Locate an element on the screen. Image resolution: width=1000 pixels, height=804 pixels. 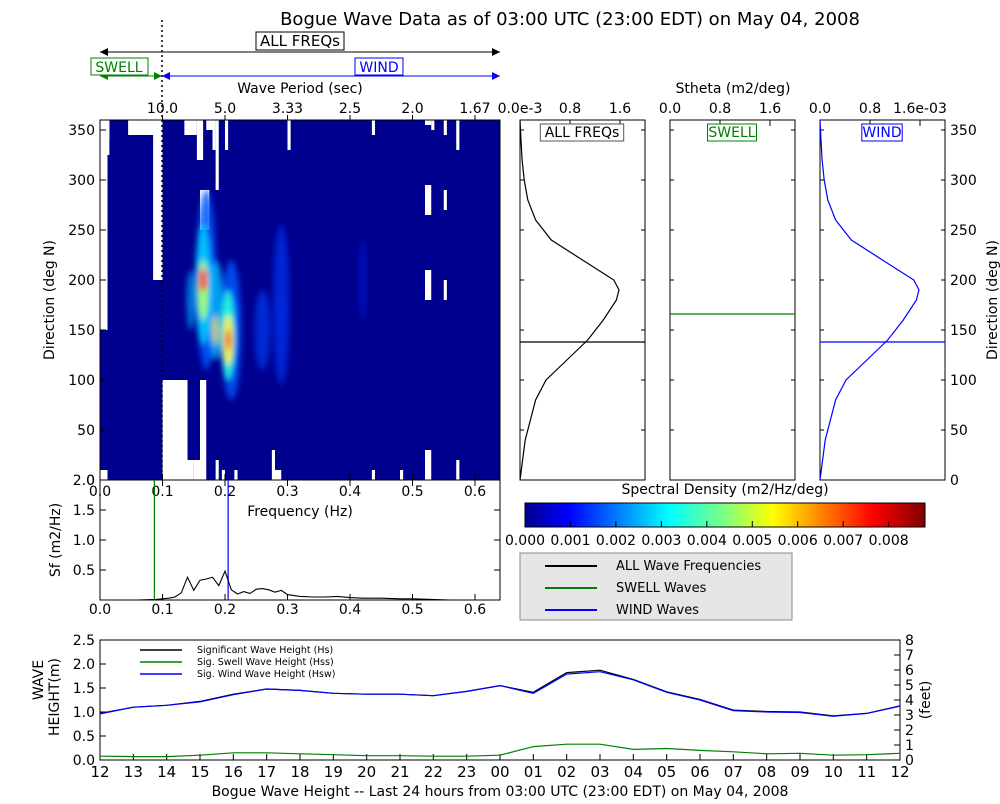
legend-label: SWELL Waves is located at coordinates (661, 588).